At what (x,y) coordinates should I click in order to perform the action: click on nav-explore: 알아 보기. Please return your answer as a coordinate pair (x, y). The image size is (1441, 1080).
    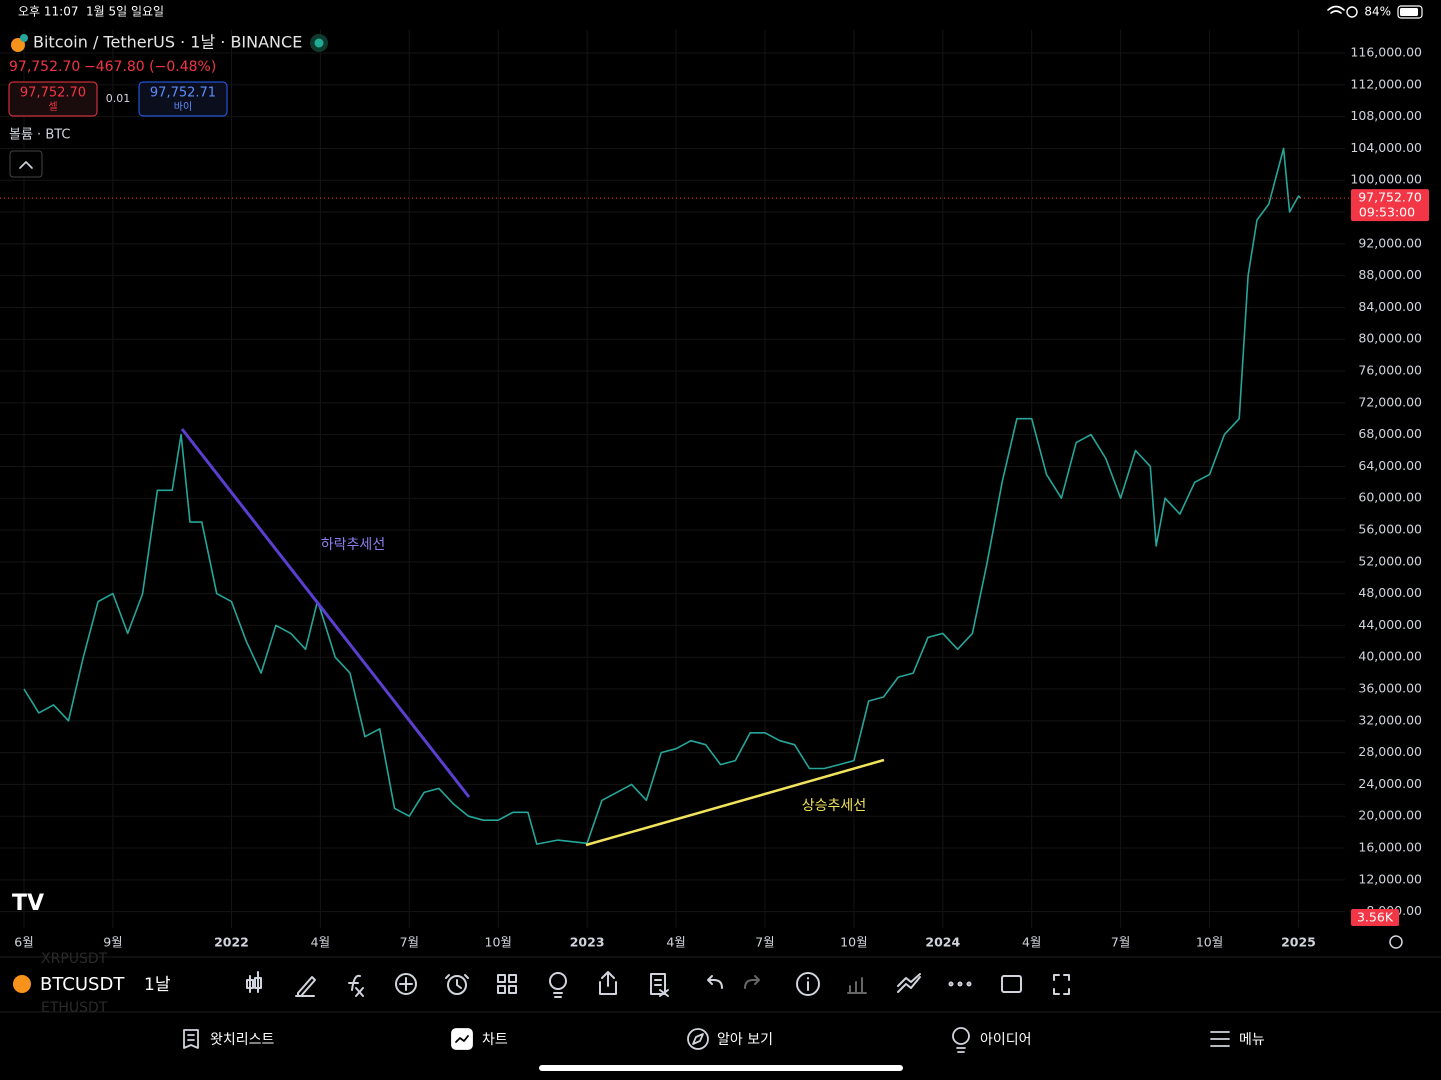
    Looking at the image, I should click on (745, 1040).